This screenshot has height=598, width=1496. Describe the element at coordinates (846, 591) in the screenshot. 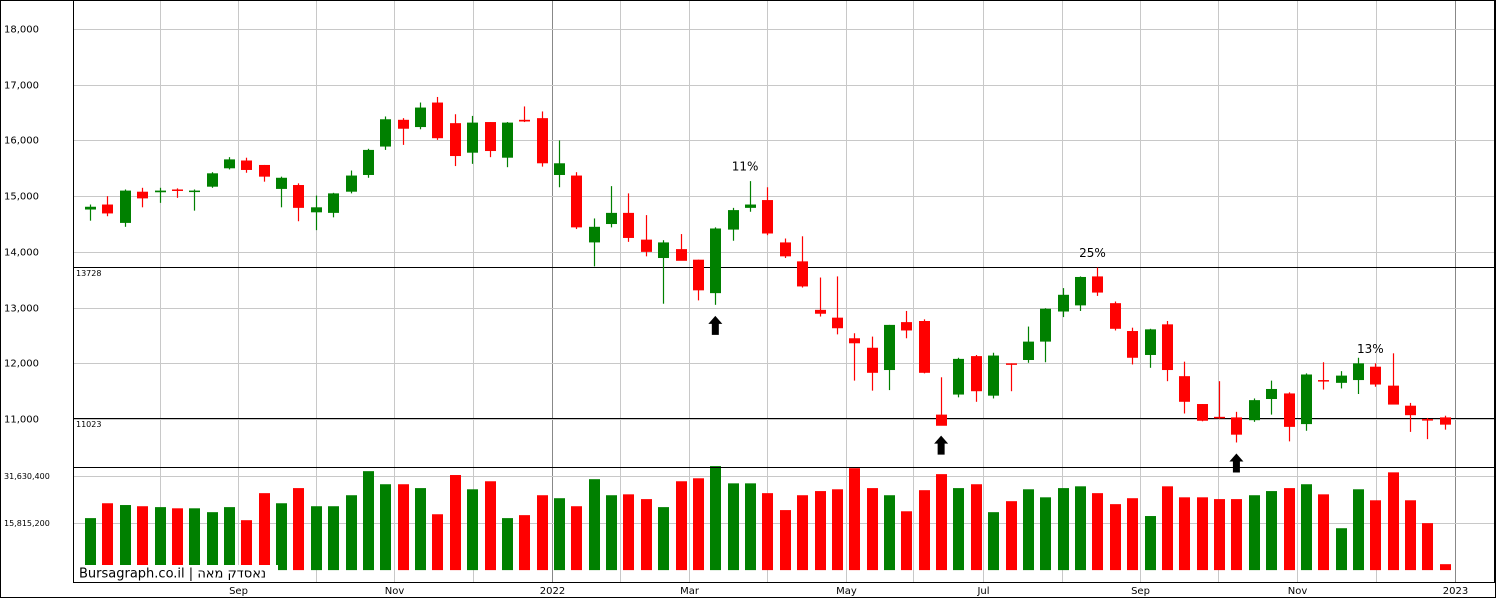

I see `x-tick-label: May` at that location.